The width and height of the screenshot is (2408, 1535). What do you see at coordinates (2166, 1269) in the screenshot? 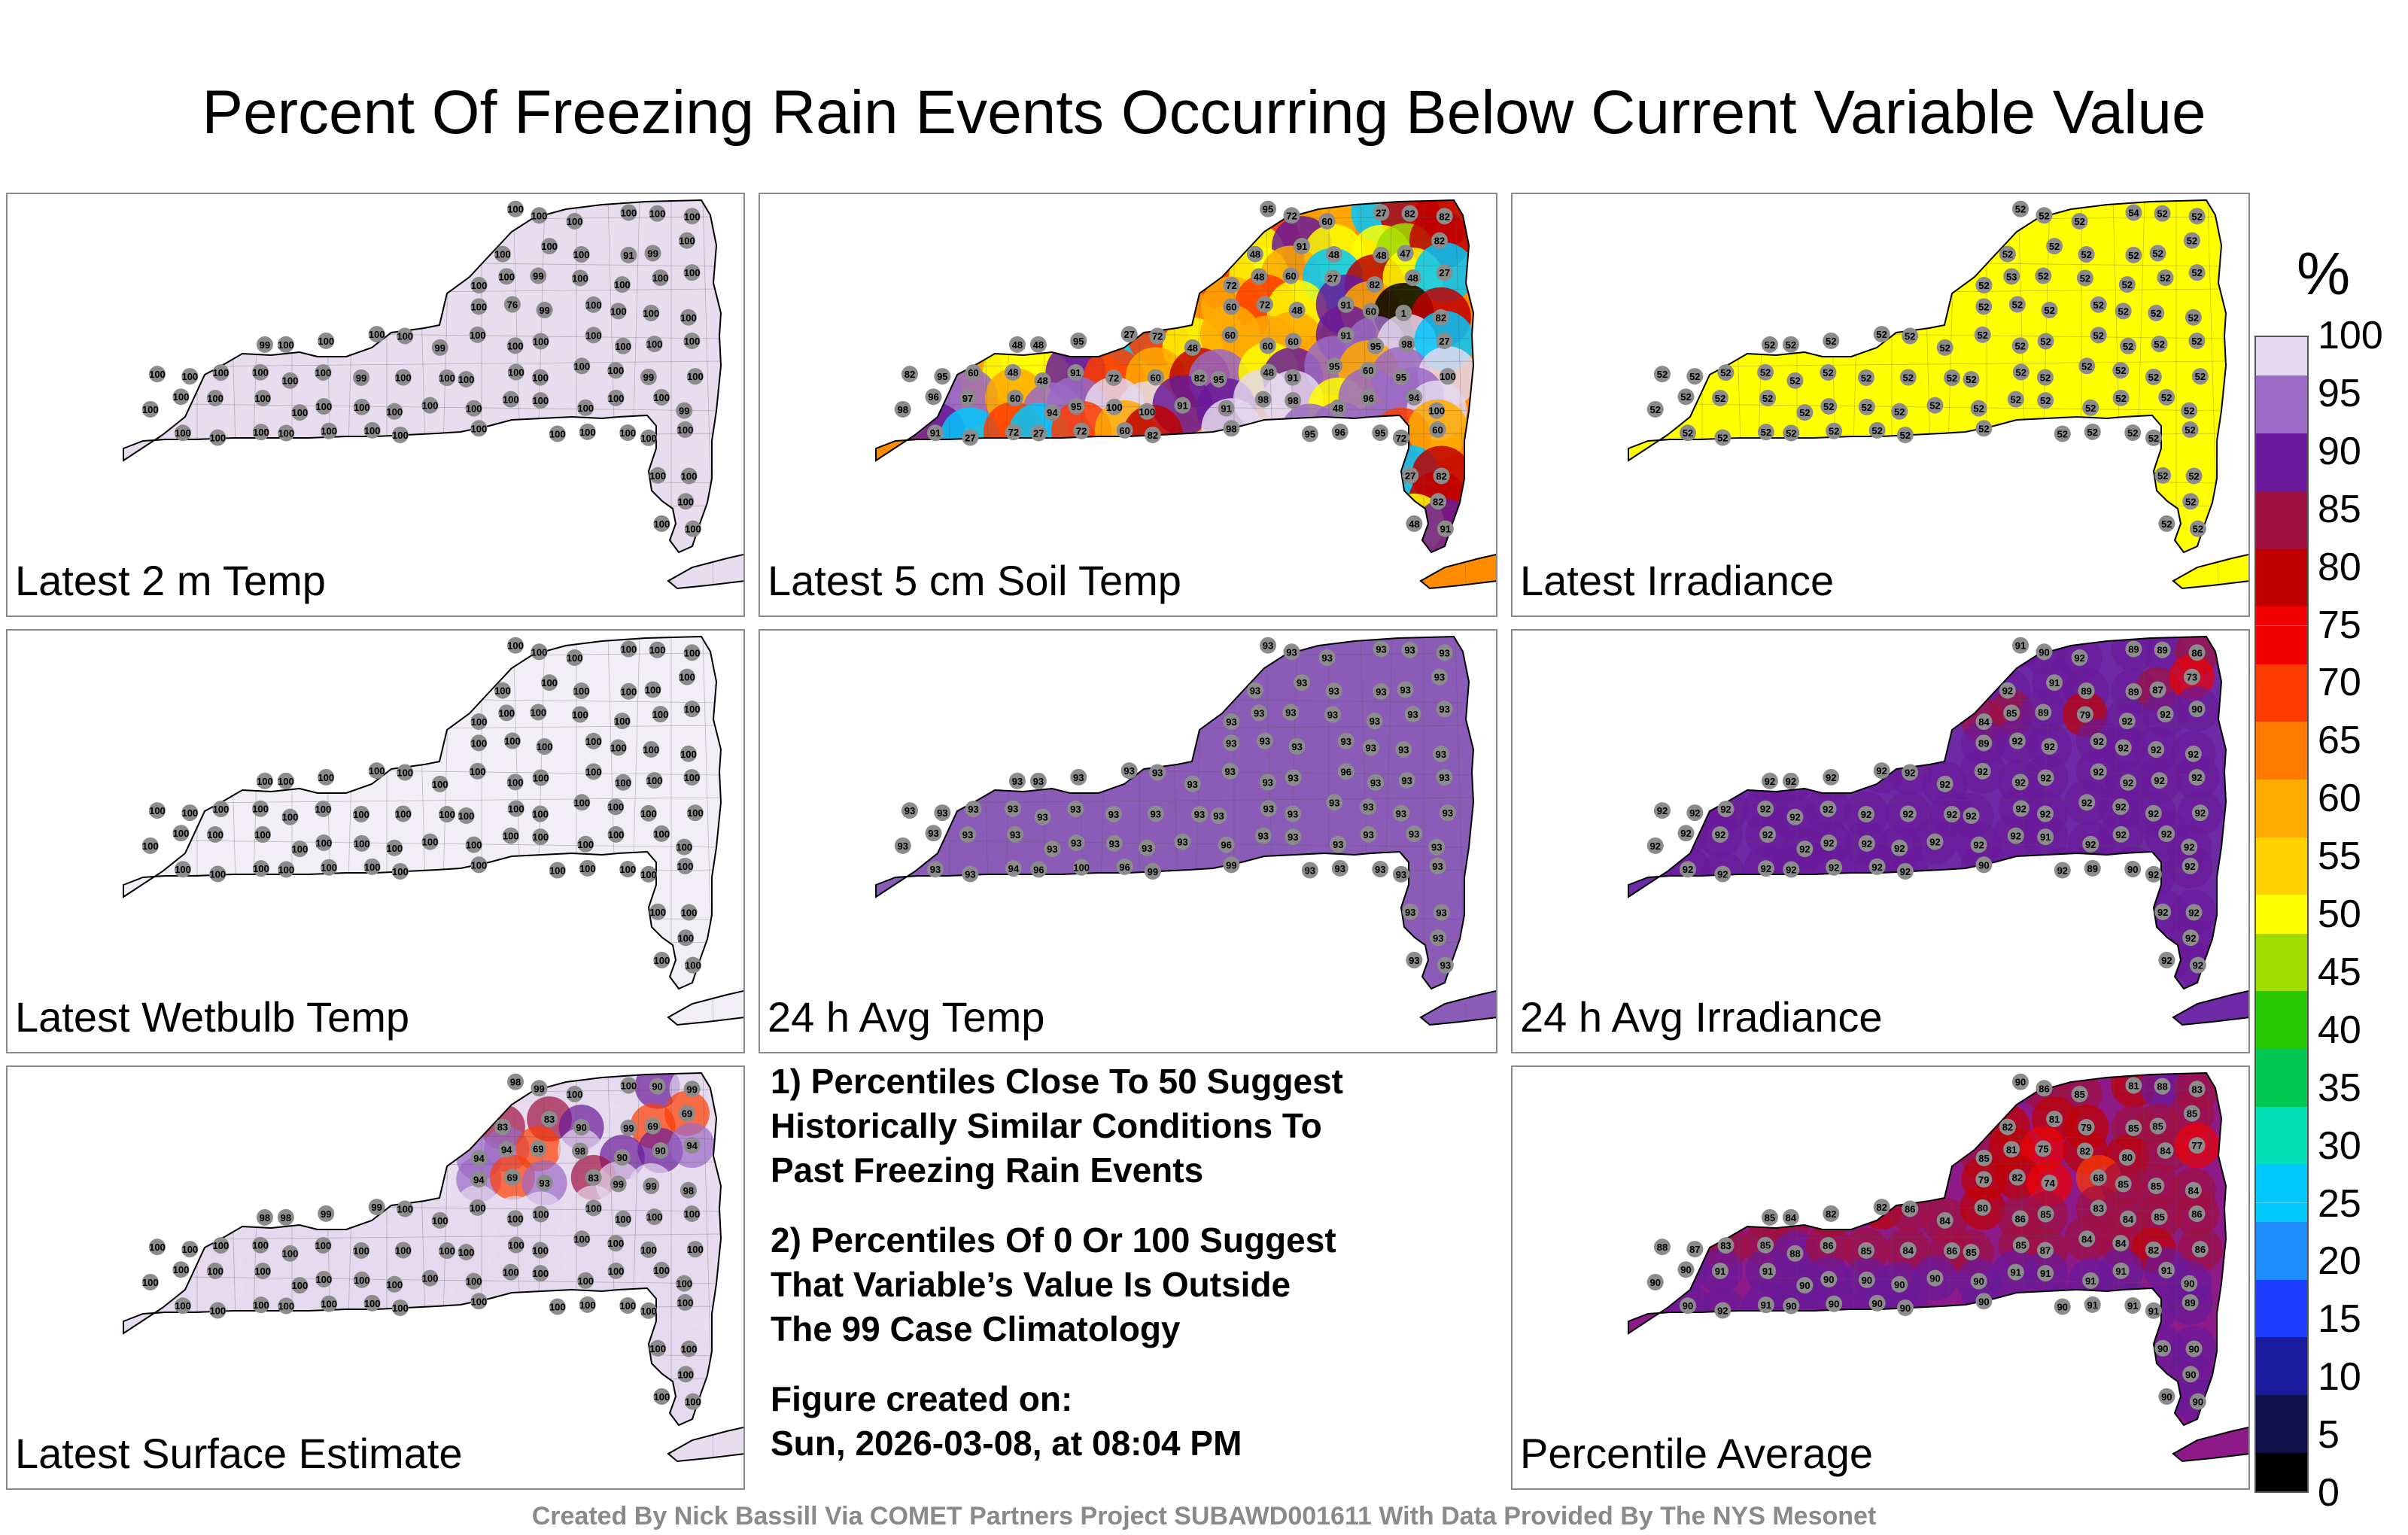
I see `station-marker: 91` at bounding box center [2166, 1269].